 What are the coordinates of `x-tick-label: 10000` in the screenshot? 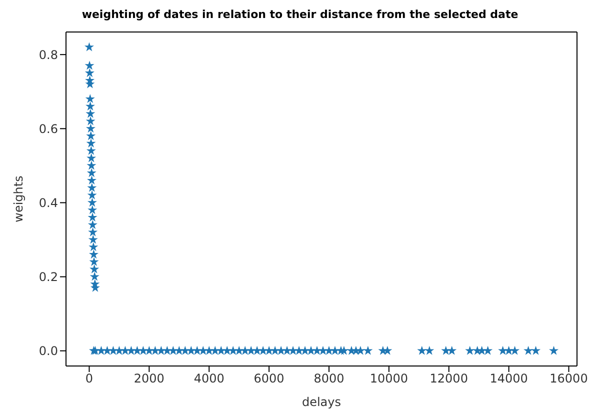 It's located at (389, 379).